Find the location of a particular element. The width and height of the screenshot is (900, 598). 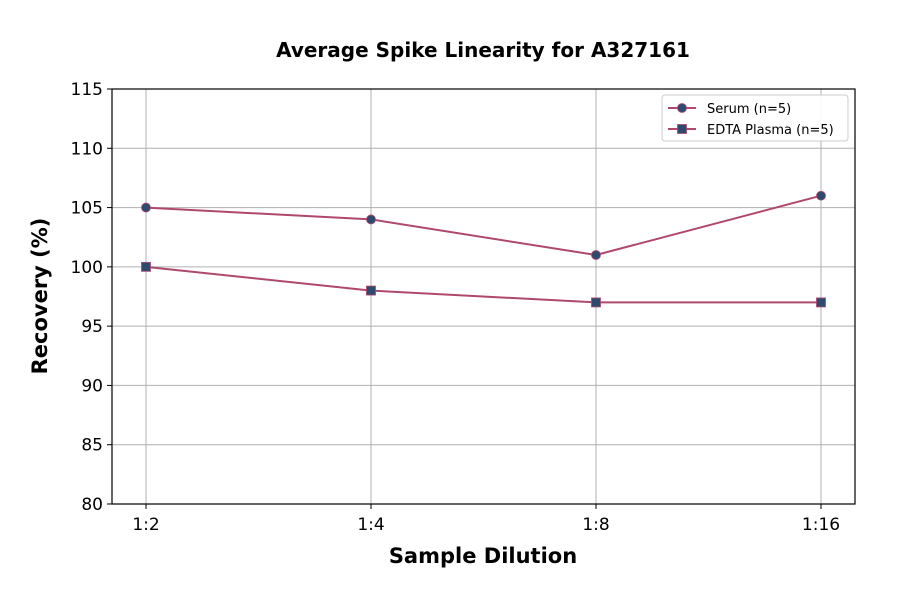

y-tick-label: 110 is located at coordinates (87, 149).